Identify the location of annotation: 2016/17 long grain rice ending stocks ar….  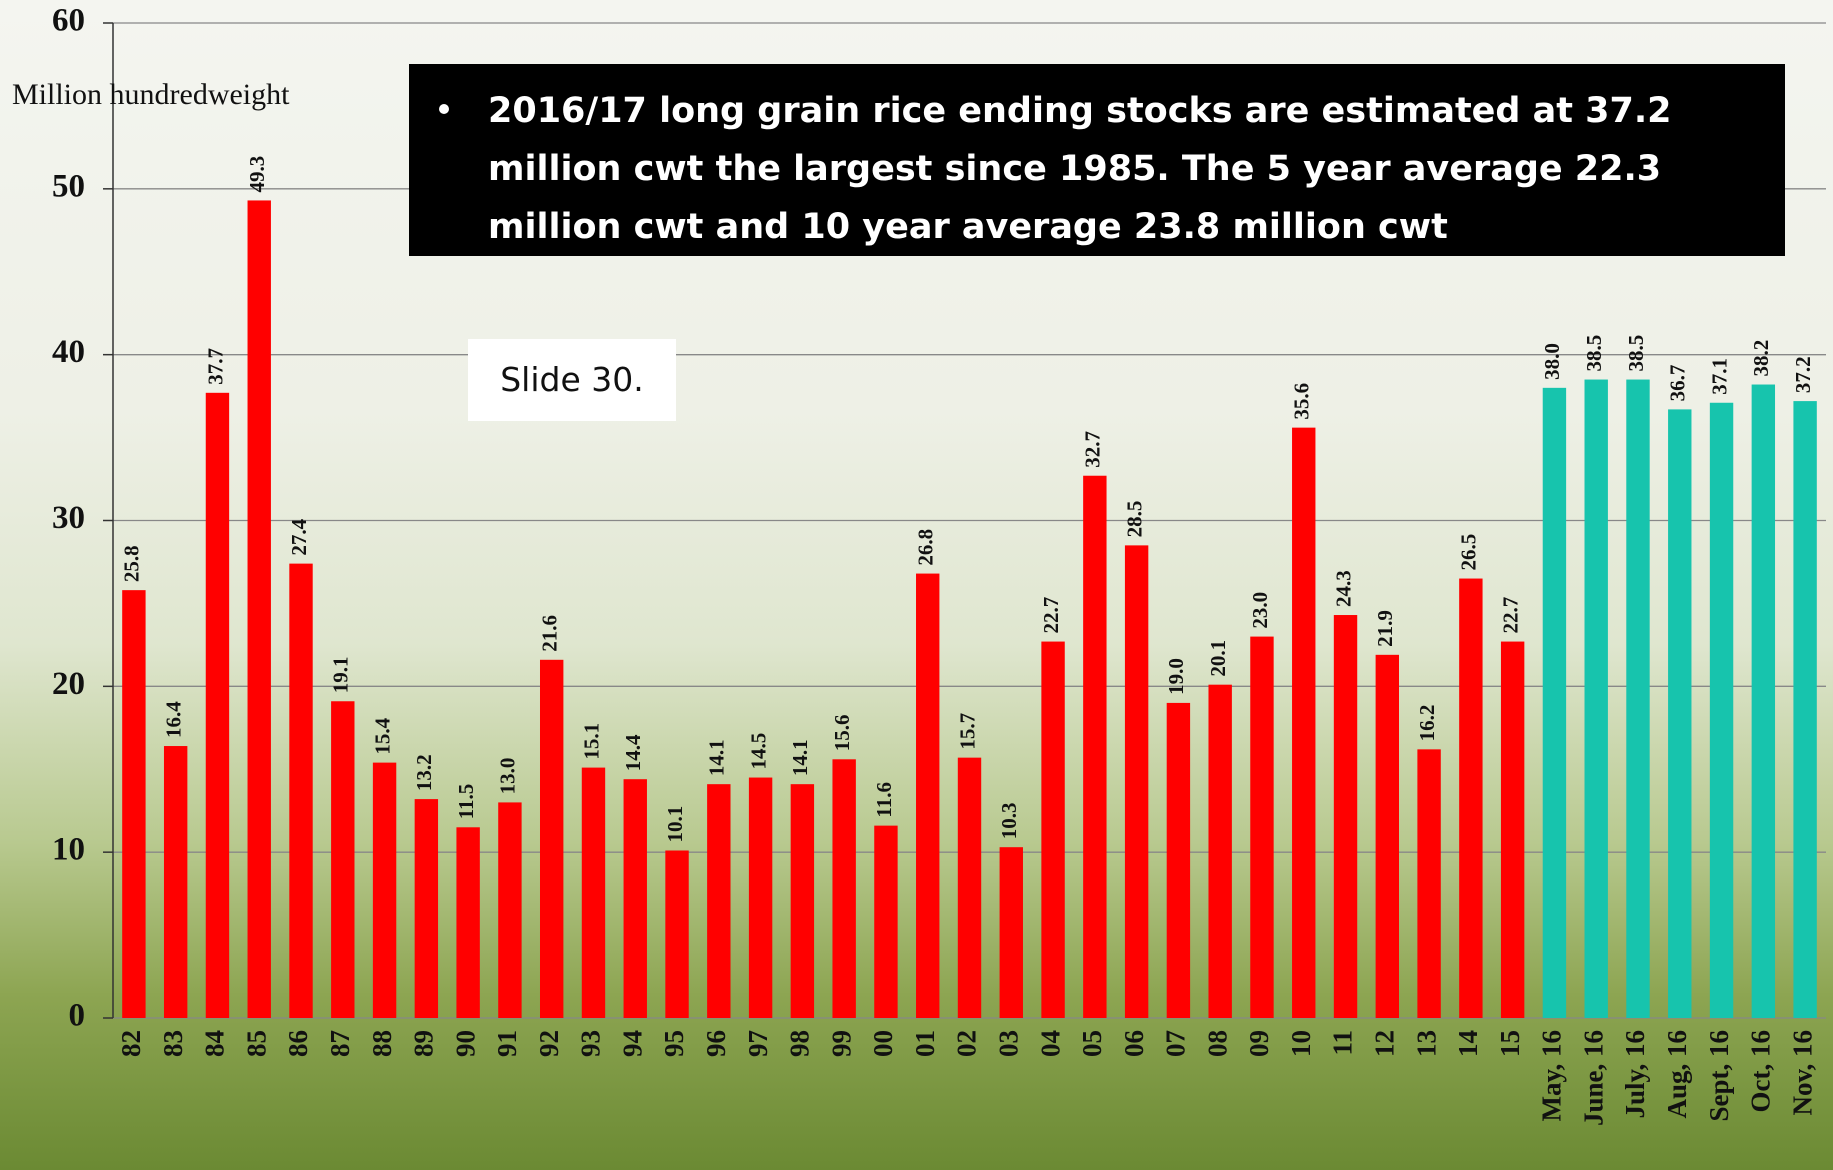
(1080, 169).